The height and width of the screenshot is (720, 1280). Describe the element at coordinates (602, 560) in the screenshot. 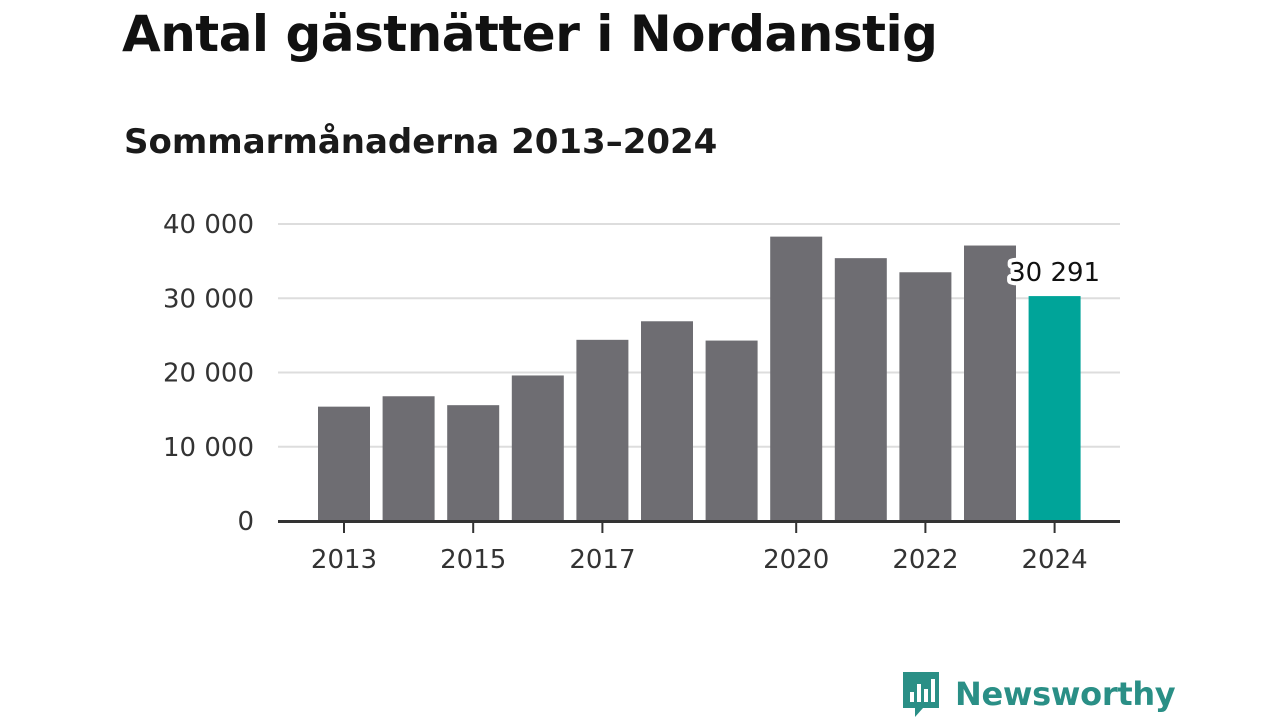

I see `x-tick-label: 2017` at that location.